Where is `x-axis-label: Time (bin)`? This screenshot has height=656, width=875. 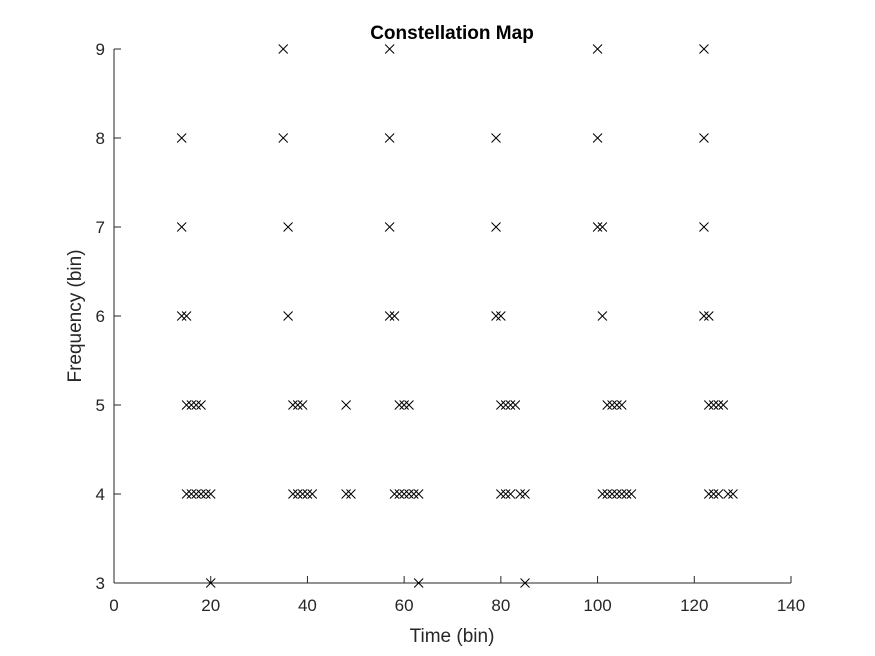
x-axis-label: Time (bin) is located at coordinates (452, 636).